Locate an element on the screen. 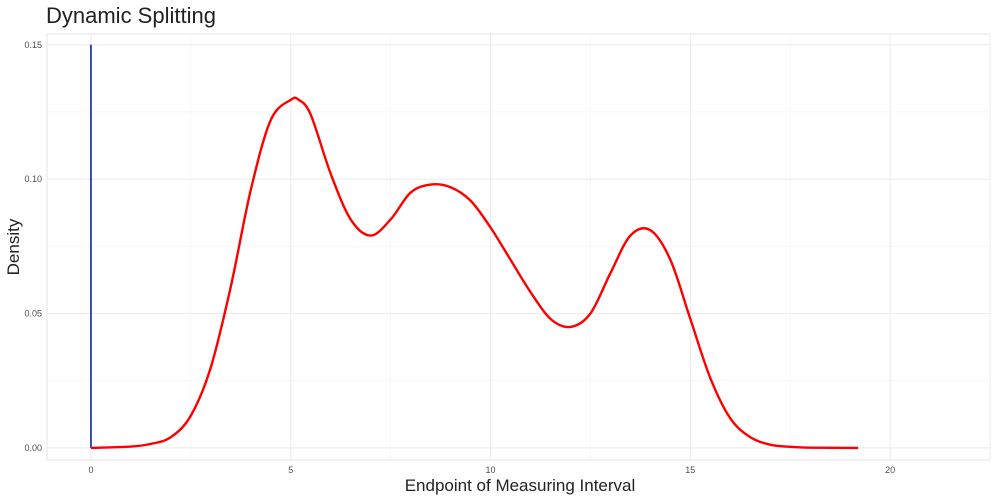 This screenshot has height=500, width=1000. x-tick-label: 15 is located at coordinates (690, 470).